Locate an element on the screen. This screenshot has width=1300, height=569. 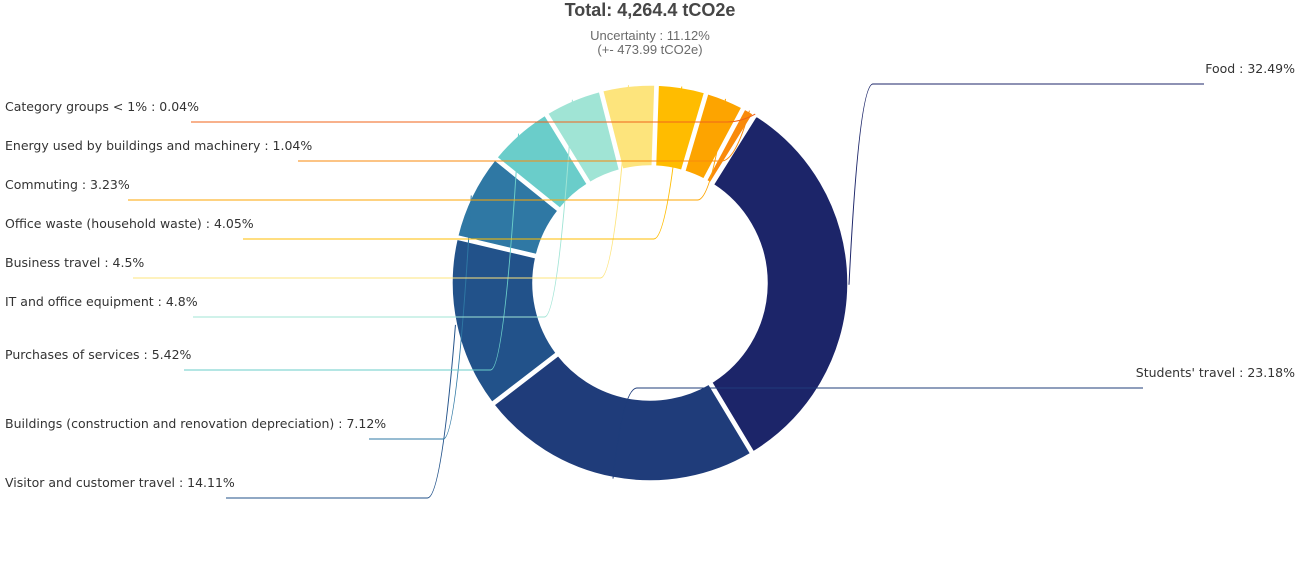
uncertainty-absolute-label: (+- 473.99 tCO2e) is located at coordinates (650, 49).